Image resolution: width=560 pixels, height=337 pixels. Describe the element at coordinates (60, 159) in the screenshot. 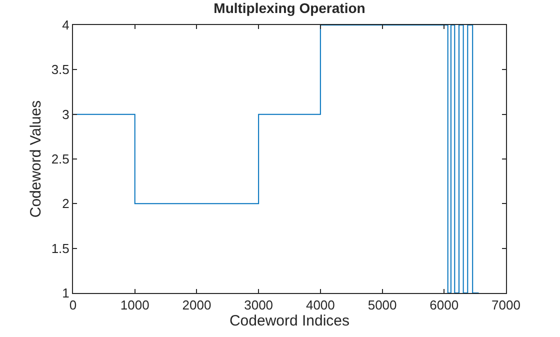

I see `y-tick-label: 2.5` at that location.